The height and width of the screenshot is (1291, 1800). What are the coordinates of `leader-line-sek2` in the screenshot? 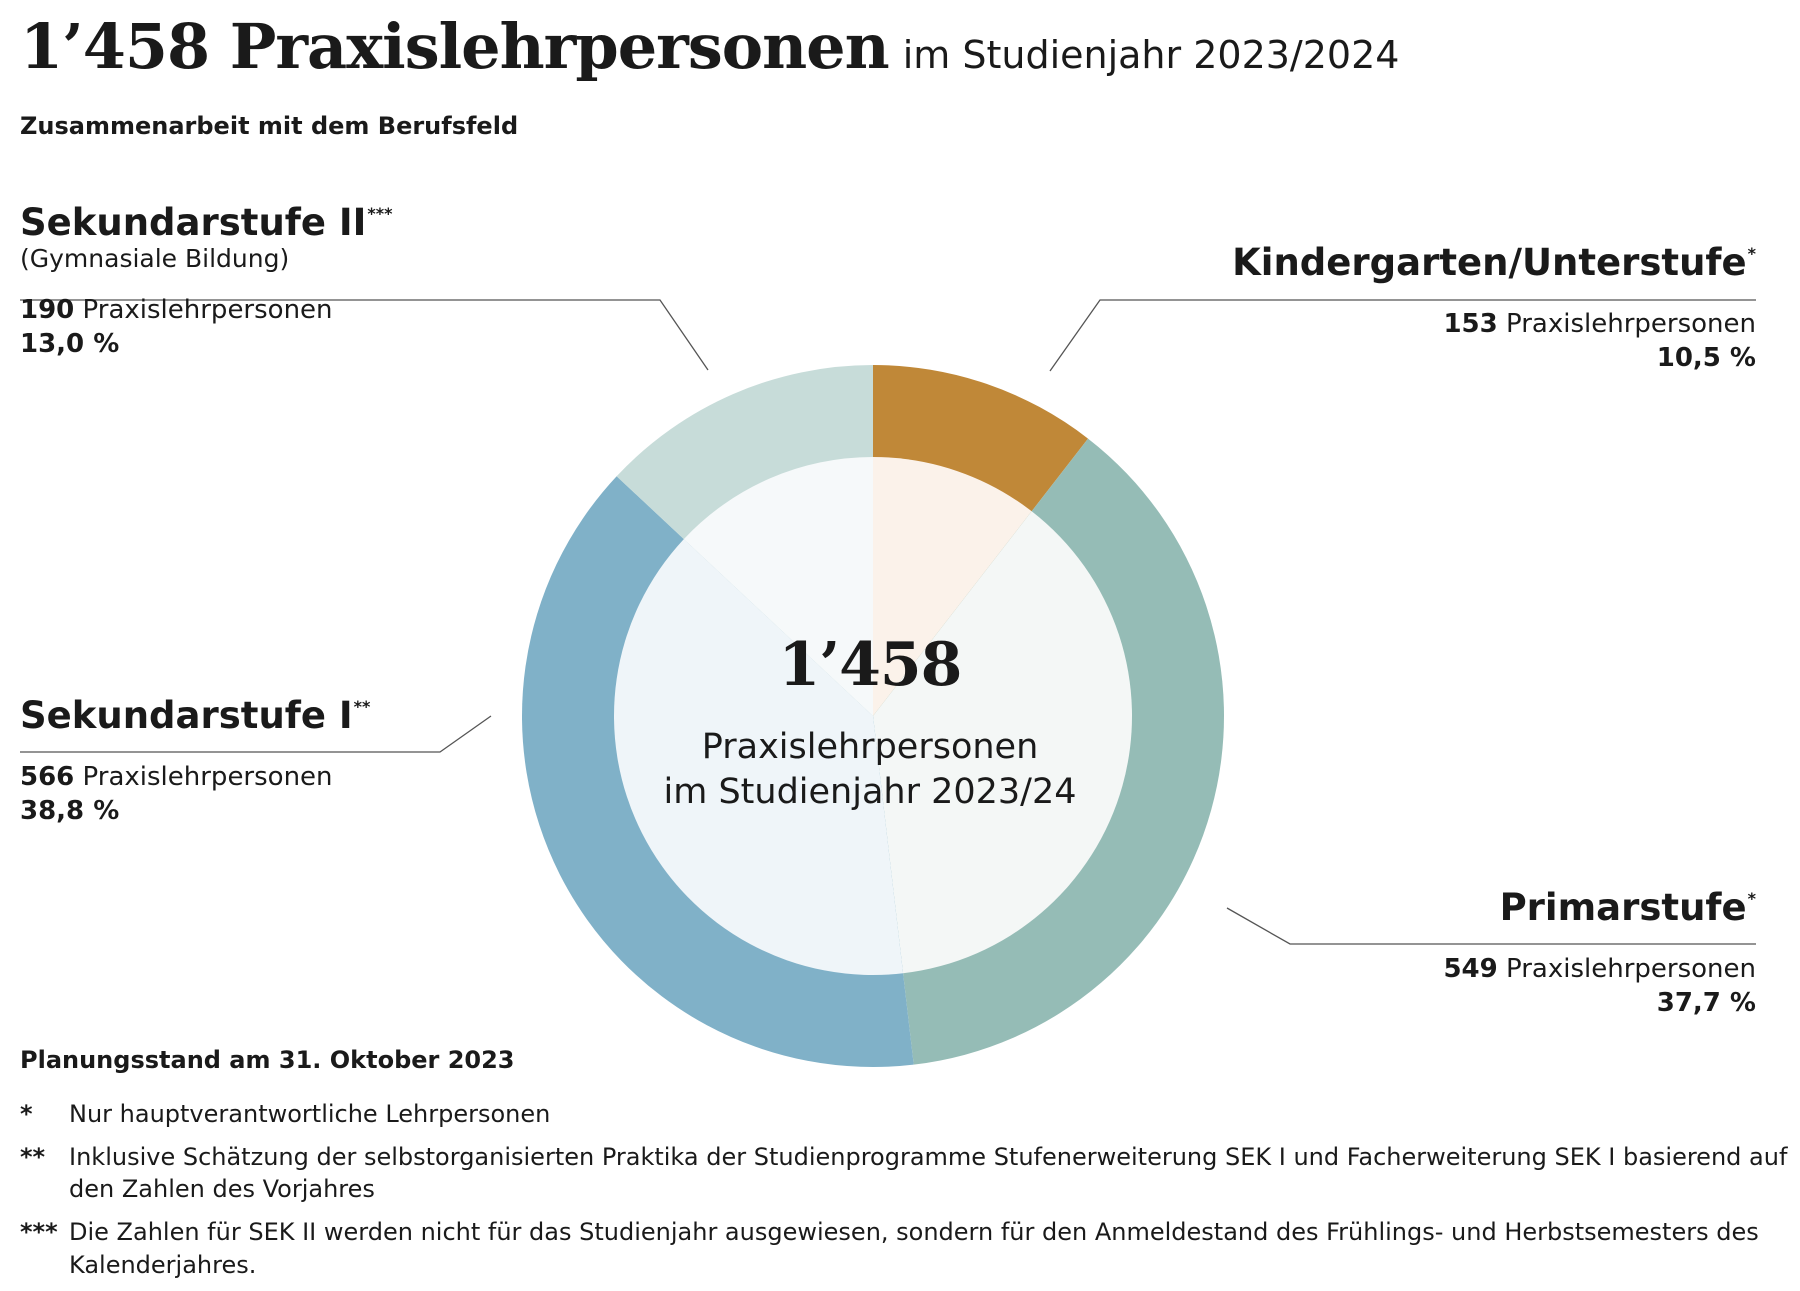 It's located at (364, 335).